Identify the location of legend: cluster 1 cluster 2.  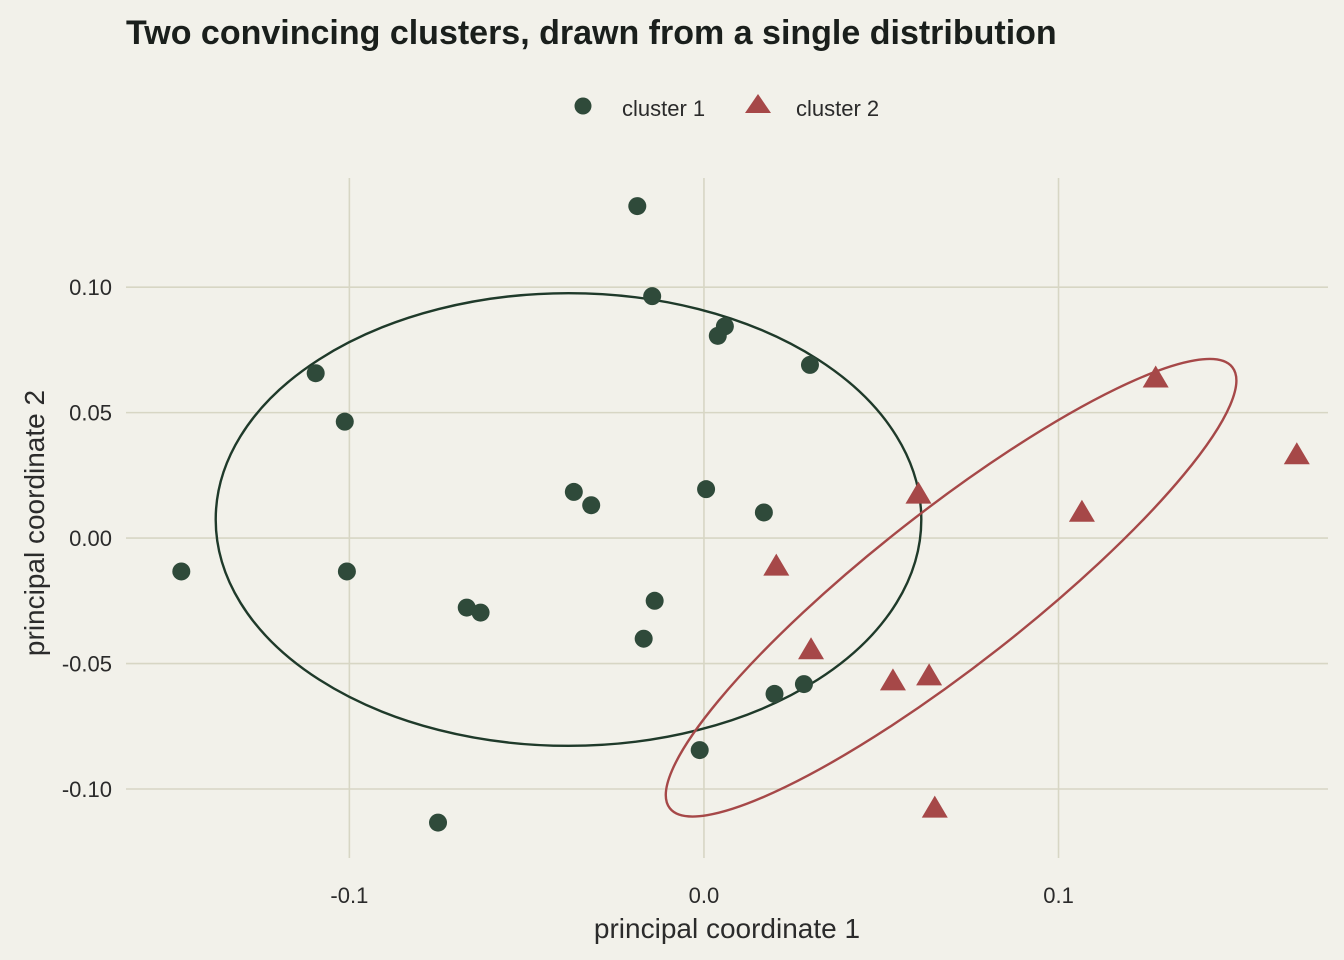
(726, 107).